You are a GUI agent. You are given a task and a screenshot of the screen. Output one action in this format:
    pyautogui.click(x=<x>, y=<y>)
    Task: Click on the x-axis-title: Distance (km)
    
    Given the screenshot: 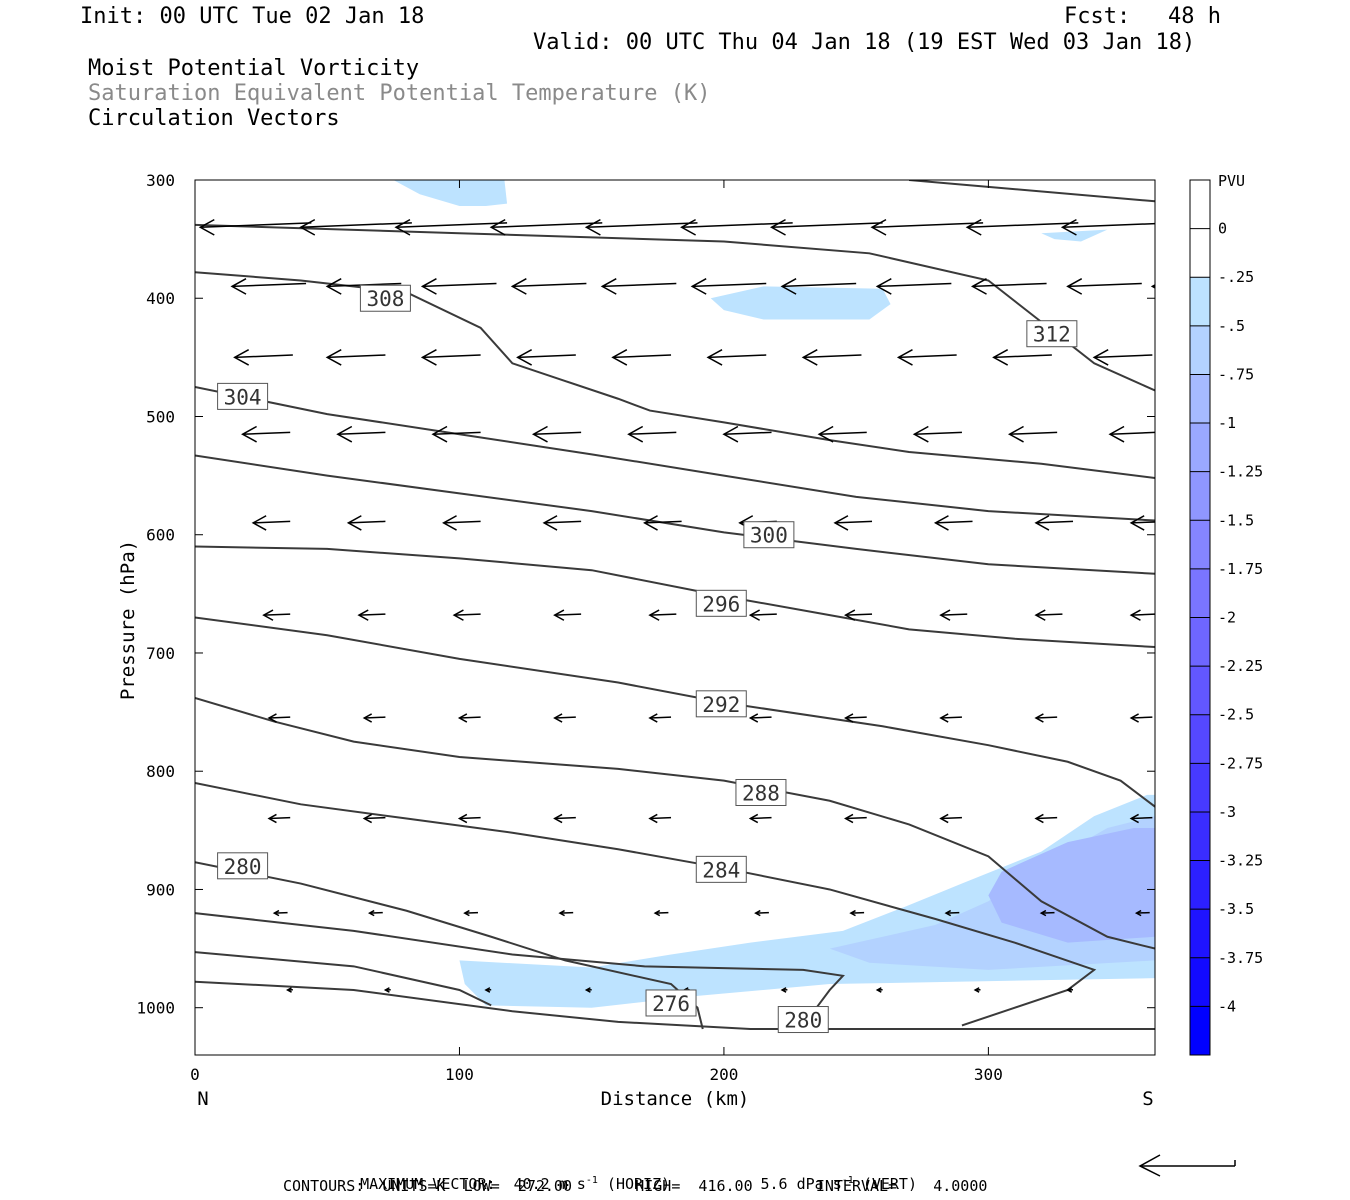 What is the action you would take?
    pyautogui.click(x=675, y=1099)
    